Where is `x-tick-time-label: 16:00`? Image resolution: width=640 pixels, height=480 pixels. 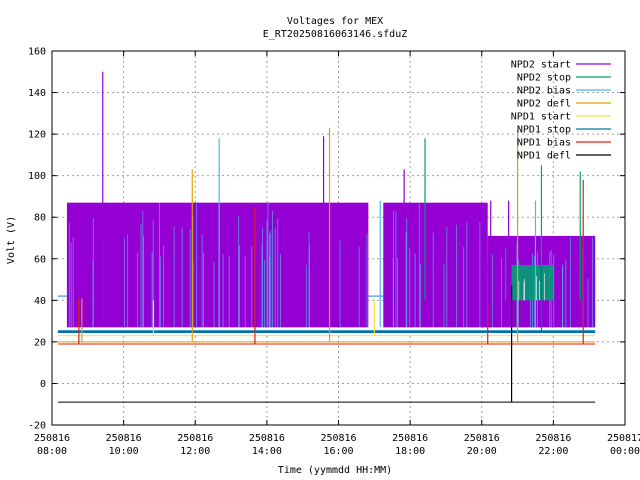
x-tick-time-label: 16:00 is located at coordinates (338, 451).